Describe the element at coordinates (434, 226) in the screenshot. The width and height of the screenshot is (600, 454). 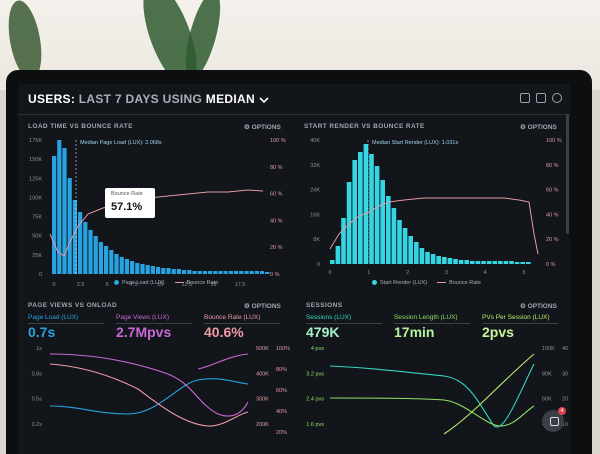
I see `bounce-rate-line` at that location.